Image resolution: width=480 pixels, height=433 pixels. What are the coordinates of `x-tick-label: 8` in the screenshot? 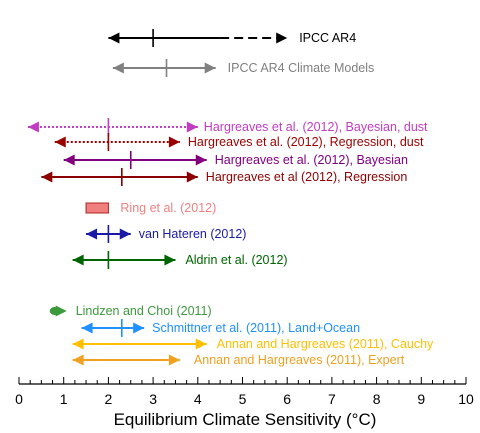 It's located at (377, 399).